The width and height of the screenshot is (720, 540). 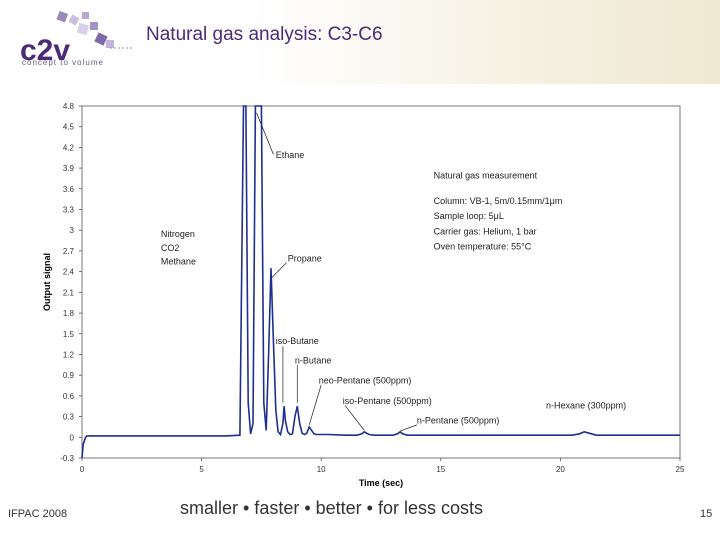 I want to click on chart-annotation: Carrier gas: Helium, 1 bar, so click(x=485, y=231).